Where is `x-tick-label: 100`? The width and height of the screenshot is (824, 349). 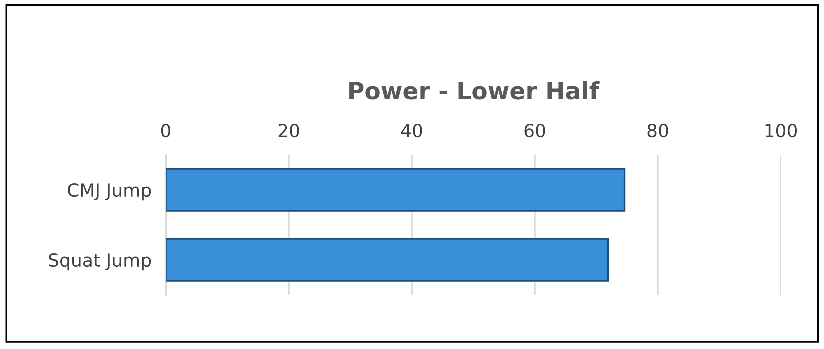
x-tick-label: 100 is located at coordinates (782, 131).